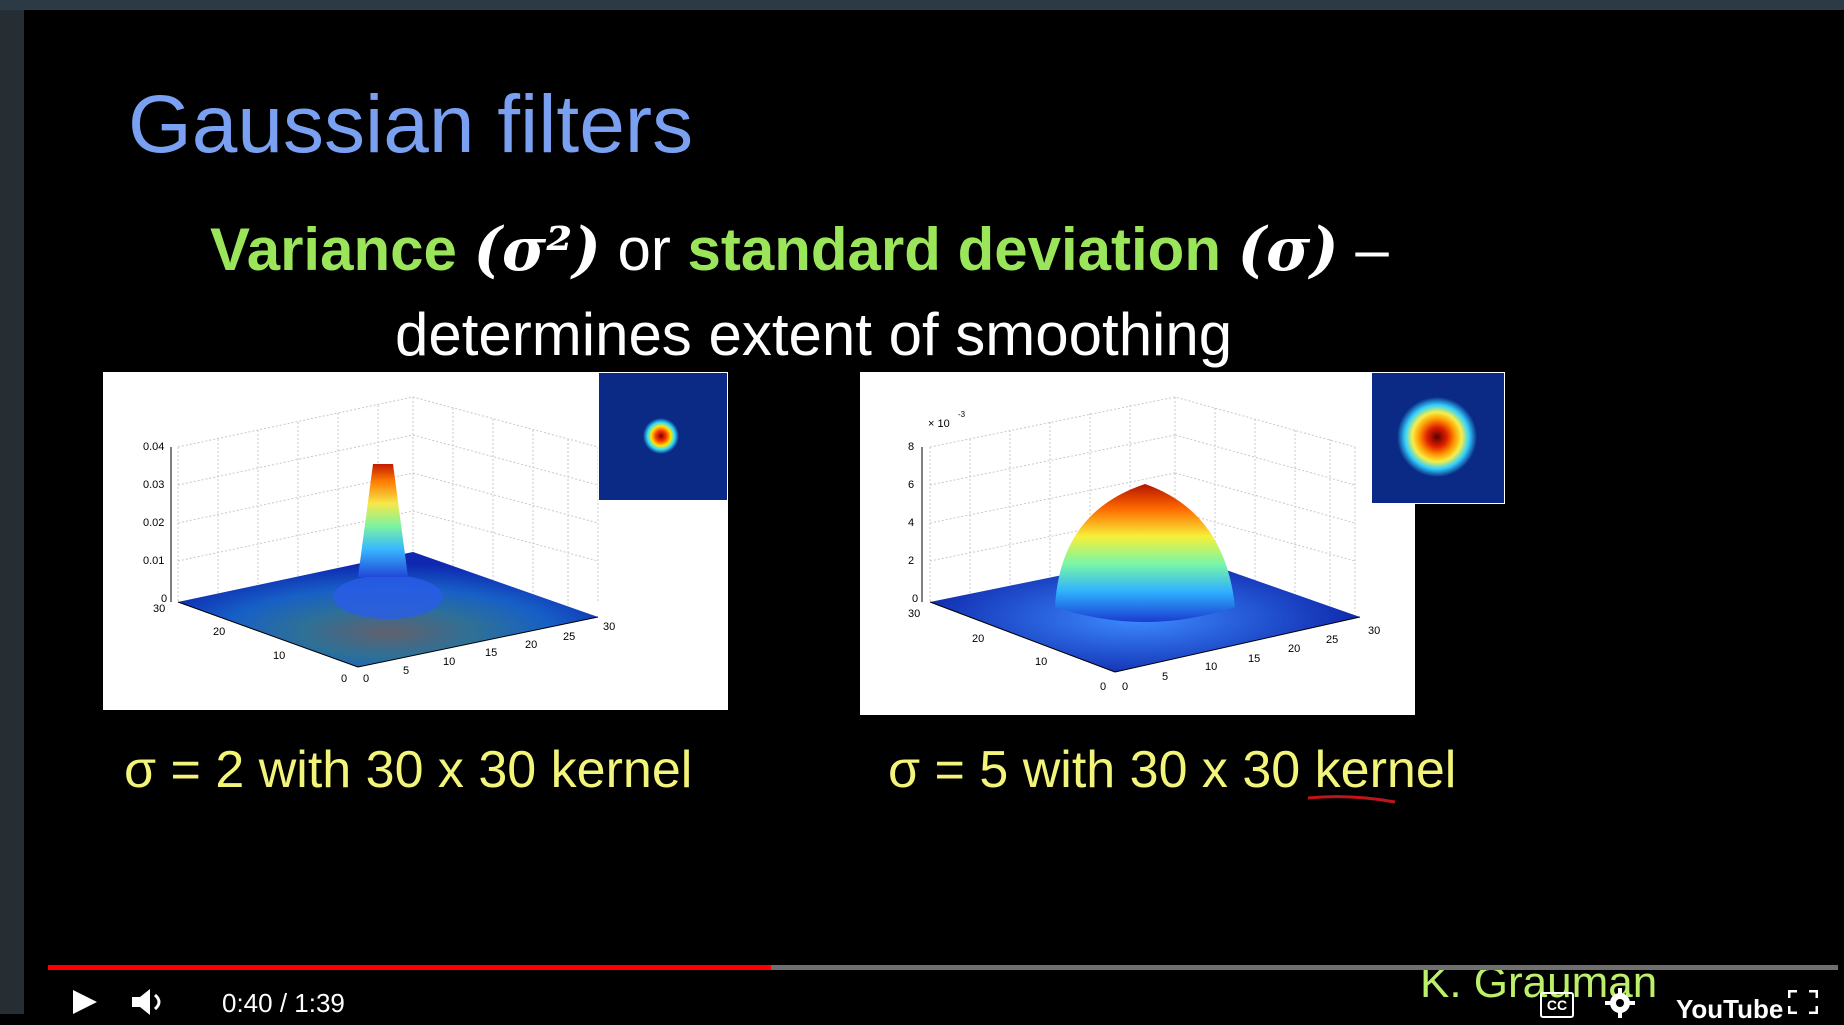  Describe the element at coordinates (1730, 1009) in the screenshot. I see `youtube-logo: YouTube` at that location.